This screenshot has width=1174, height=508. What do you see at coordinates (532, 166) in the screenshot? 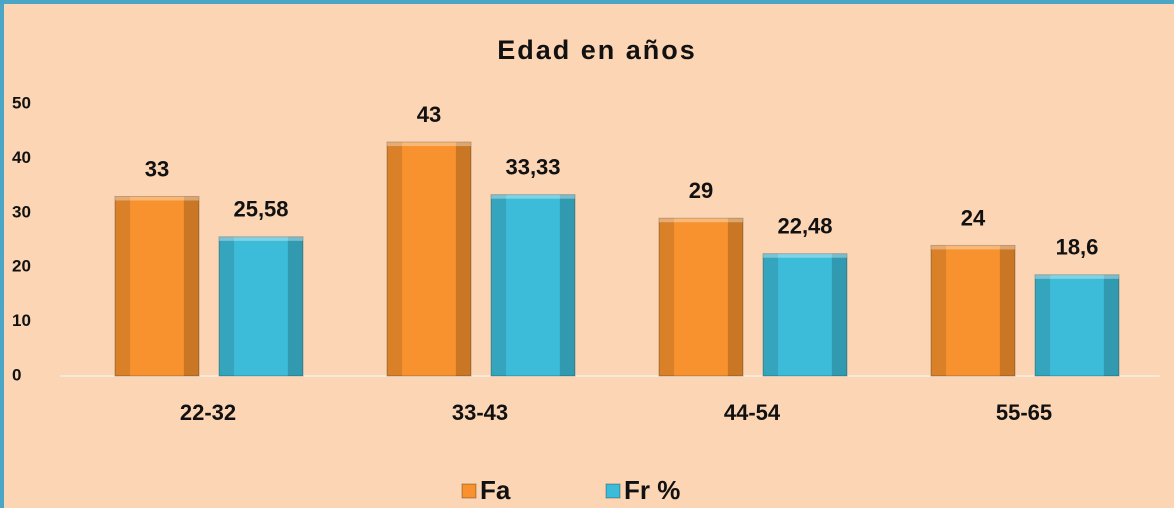
I see `data-label: 33,33` at bounding box center [532, 166].